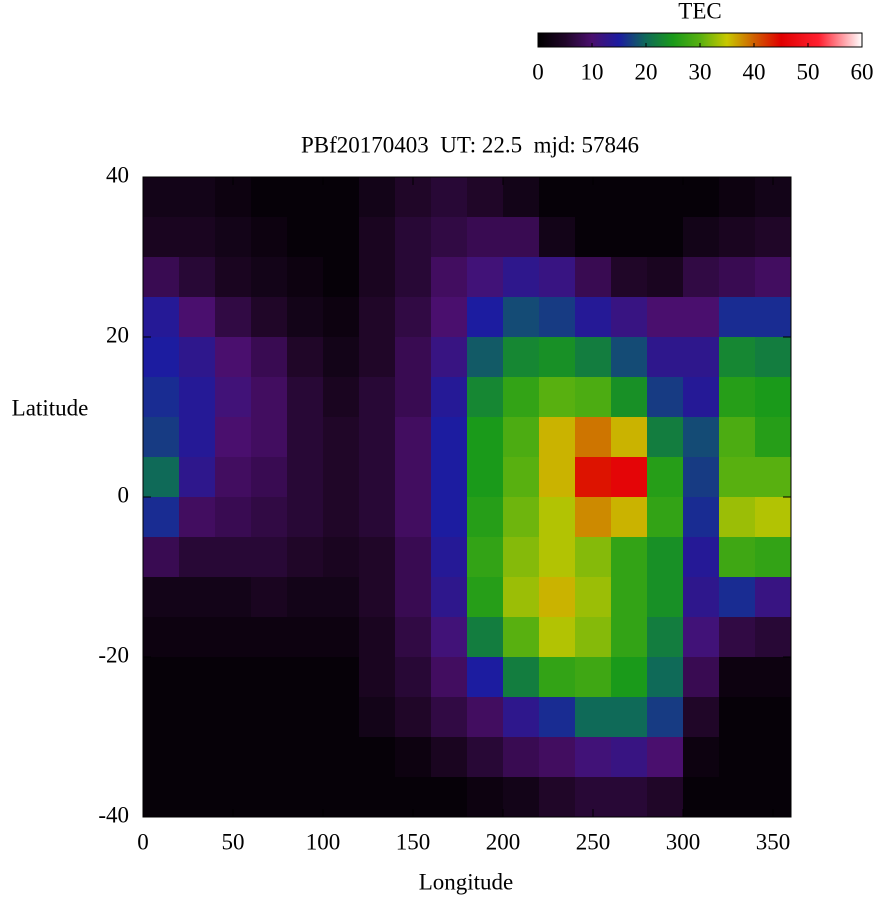  What do you see at coordinates (700, 71) in the screenshot?
I see `colorbar-tick-label: 30` at bounding box center [700, 71].